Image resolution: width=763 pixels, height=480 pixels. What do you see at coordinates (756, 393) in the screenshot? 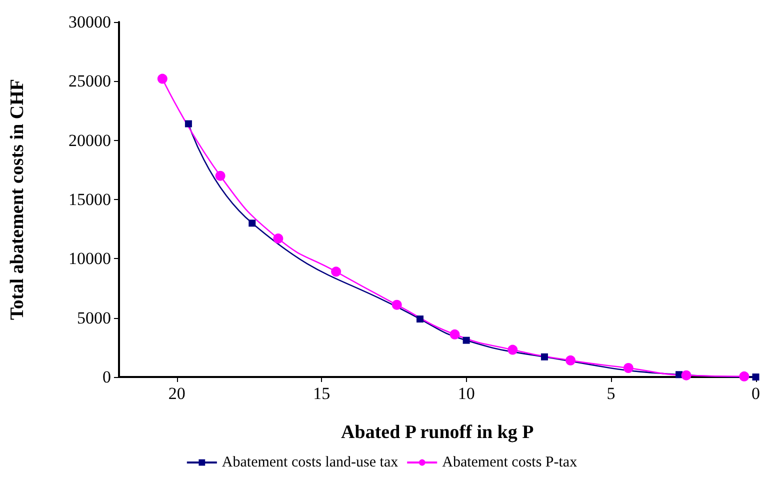
I see `x-tick-label: 0` at bounding box center [756, 393].